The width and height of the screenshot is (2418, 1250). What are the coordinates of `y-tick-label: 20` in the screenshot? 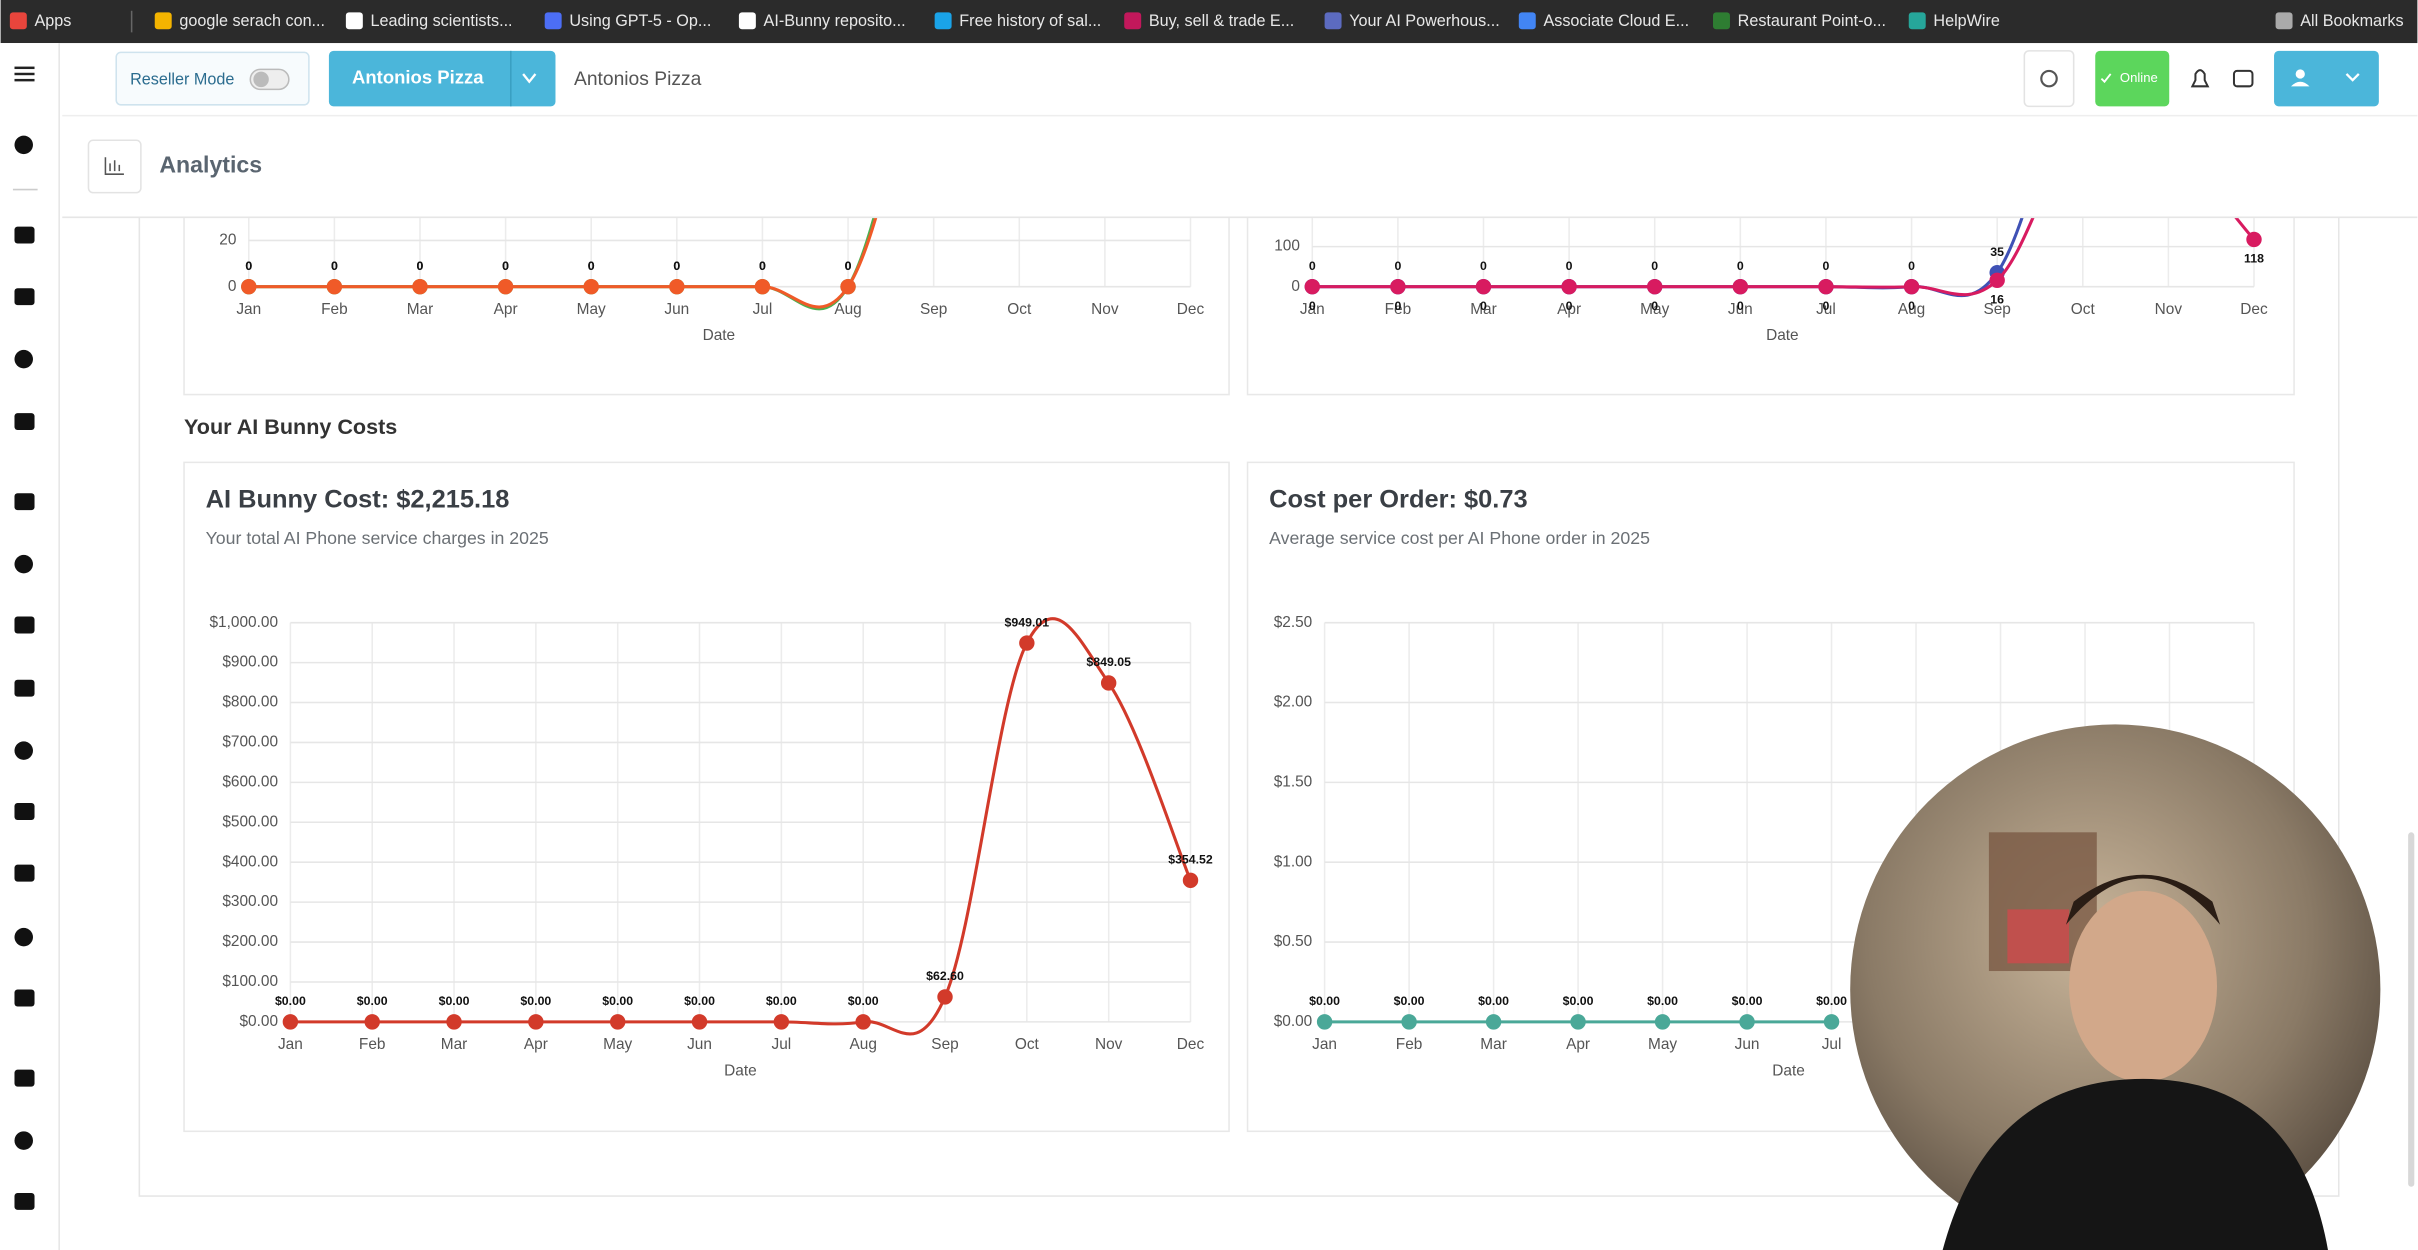 It's located at (227, 240).